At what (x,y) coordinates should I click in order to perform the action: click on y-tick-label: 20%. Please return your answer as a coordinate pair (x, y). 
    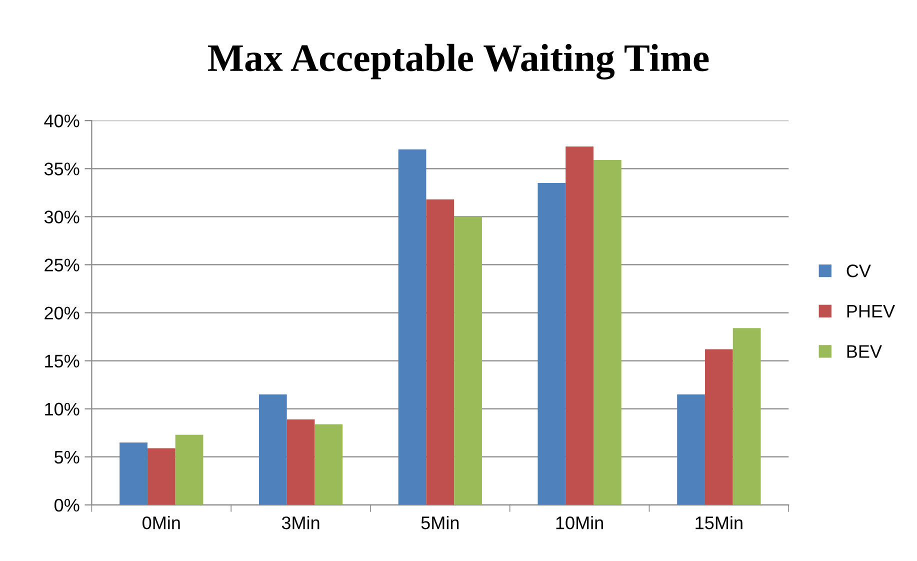
    Looking at the image, I should click on (62, 313).